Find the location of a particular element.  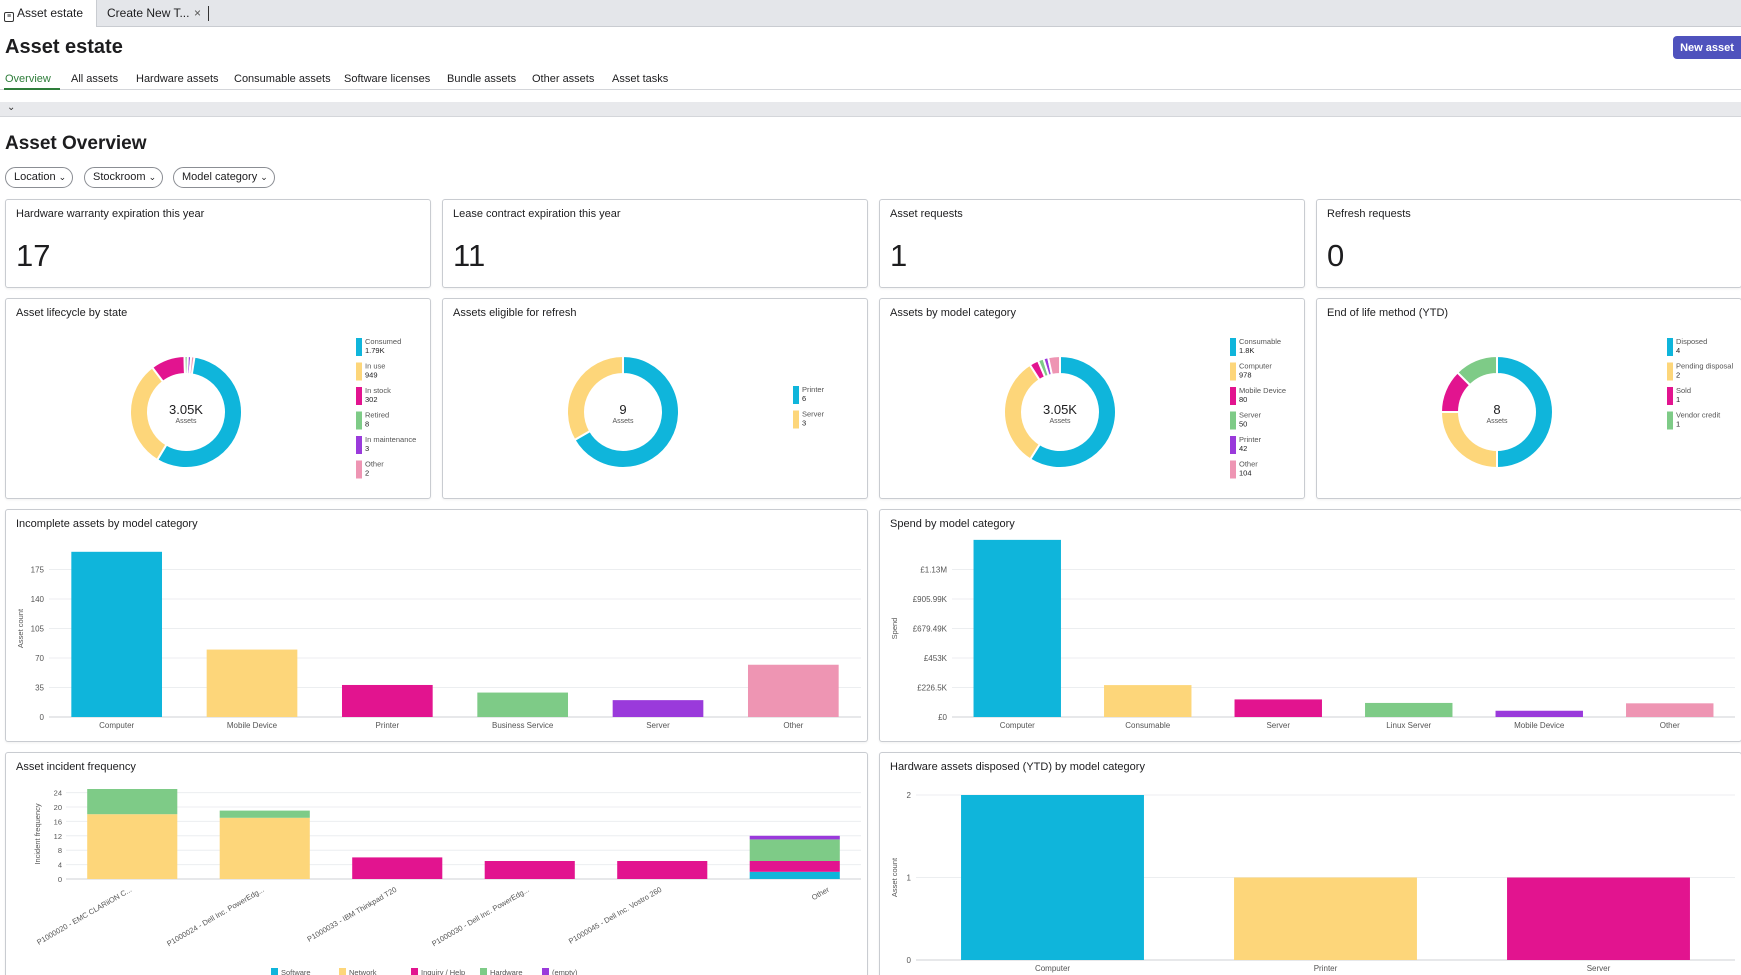

filter-collapse-bar: ⌄ is located at coordinates (870, 109).